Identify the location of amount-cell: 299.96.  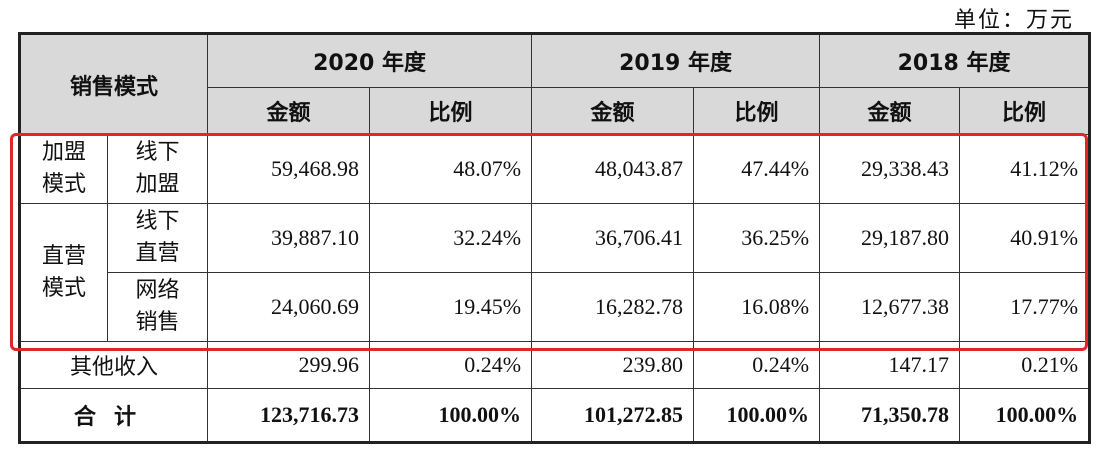
(289, 365).